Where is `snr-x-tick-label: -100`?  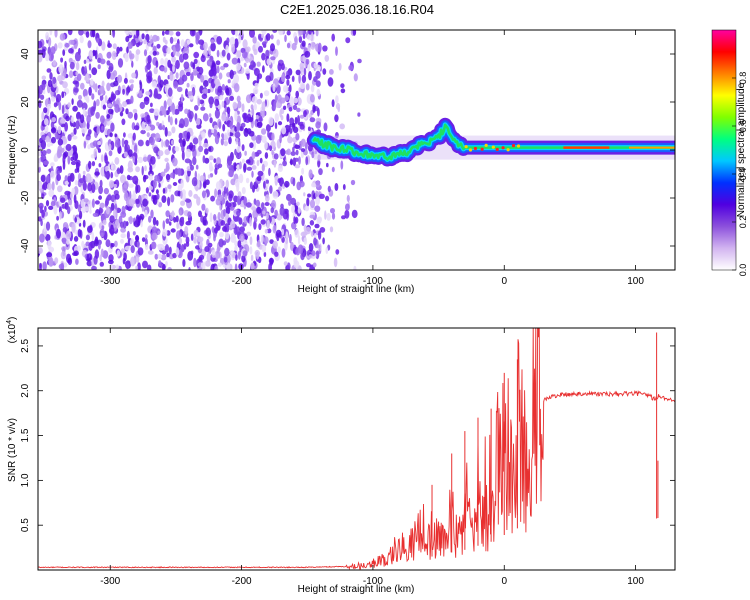 snr-x-tick-label: -100 is located at coordinates (373, 581).